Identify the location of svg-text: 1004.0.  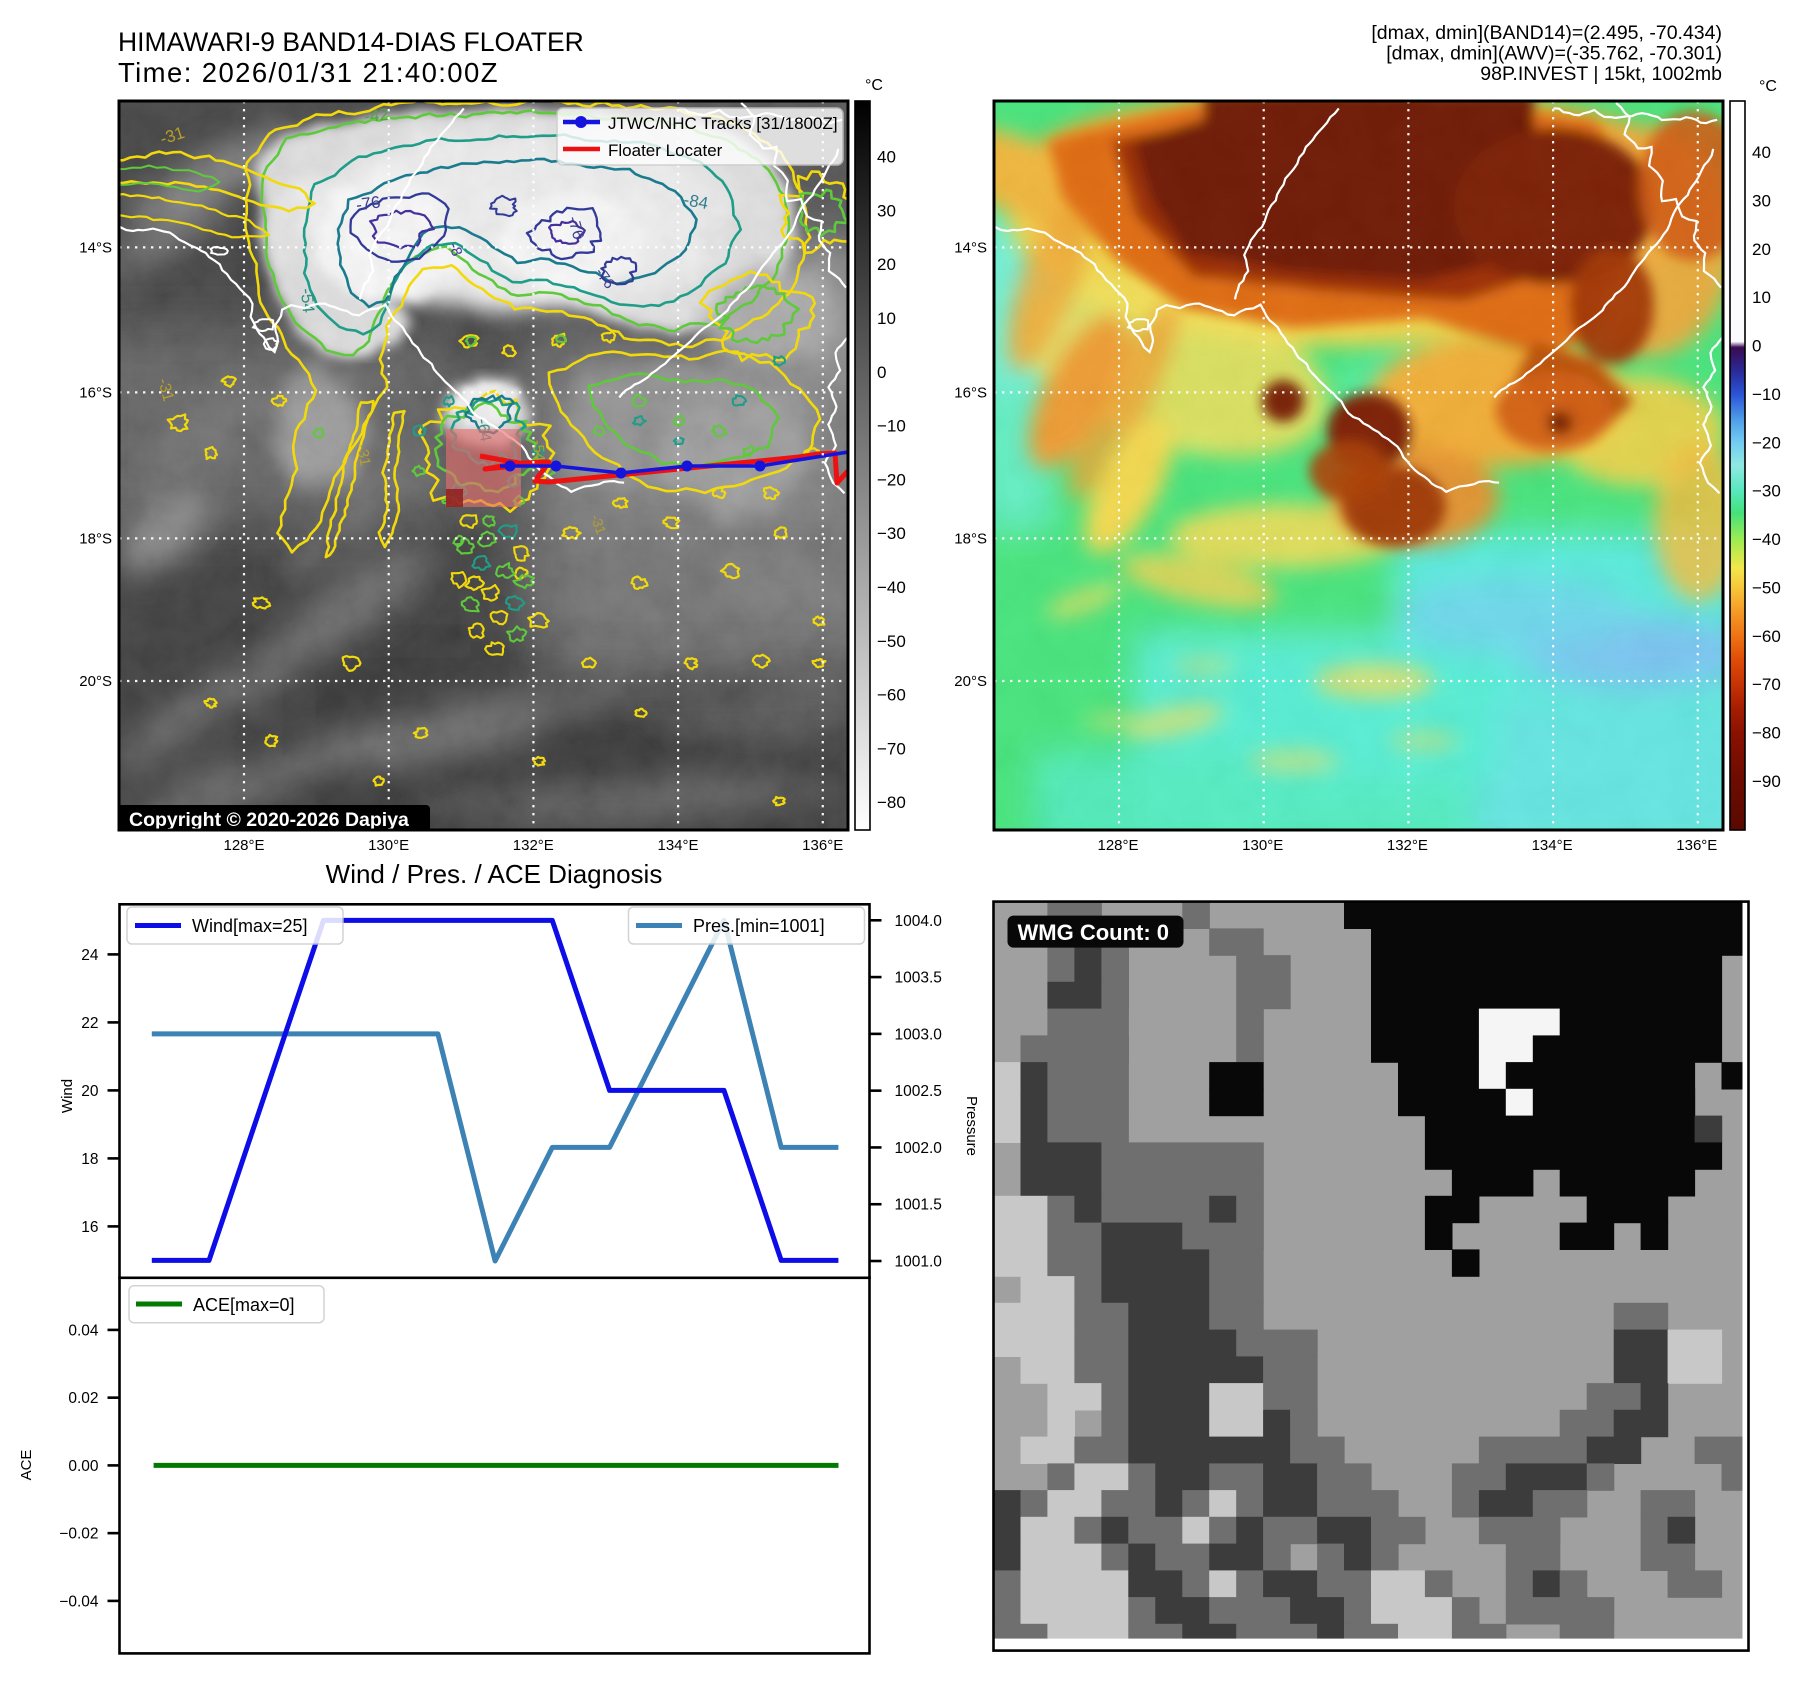
(919, 921).